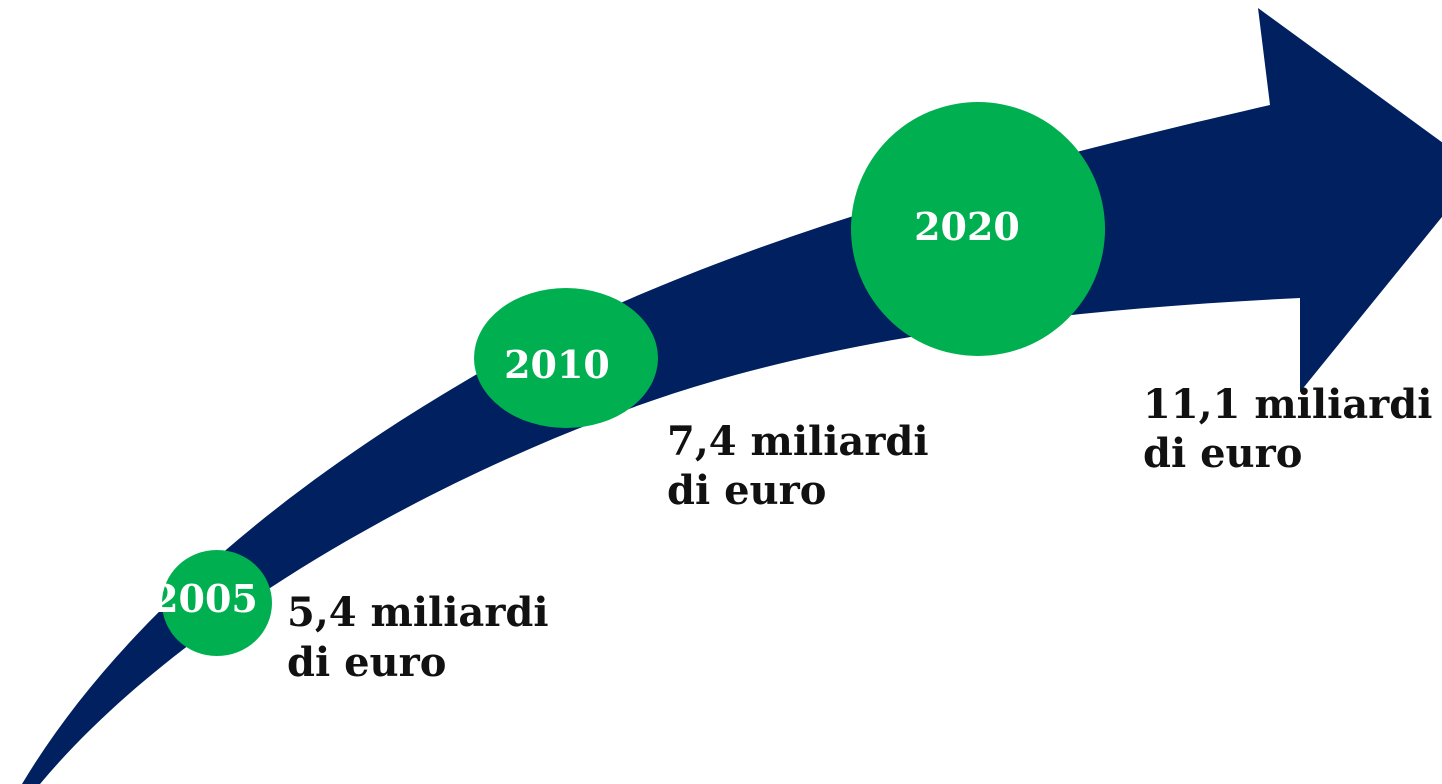 This screenshot has width=1442, height=784. I want to click on amount-label: 5,4 miliardi, so click(418, 612).